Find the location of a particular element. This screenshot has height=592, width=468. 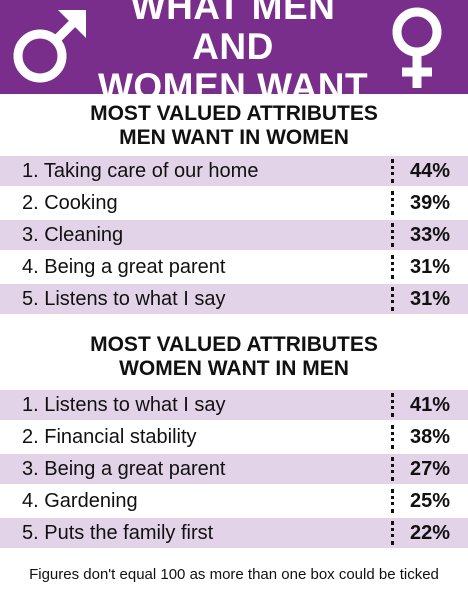

title-line-1: WHAT MEN AND is located at coordinates (233, 33).